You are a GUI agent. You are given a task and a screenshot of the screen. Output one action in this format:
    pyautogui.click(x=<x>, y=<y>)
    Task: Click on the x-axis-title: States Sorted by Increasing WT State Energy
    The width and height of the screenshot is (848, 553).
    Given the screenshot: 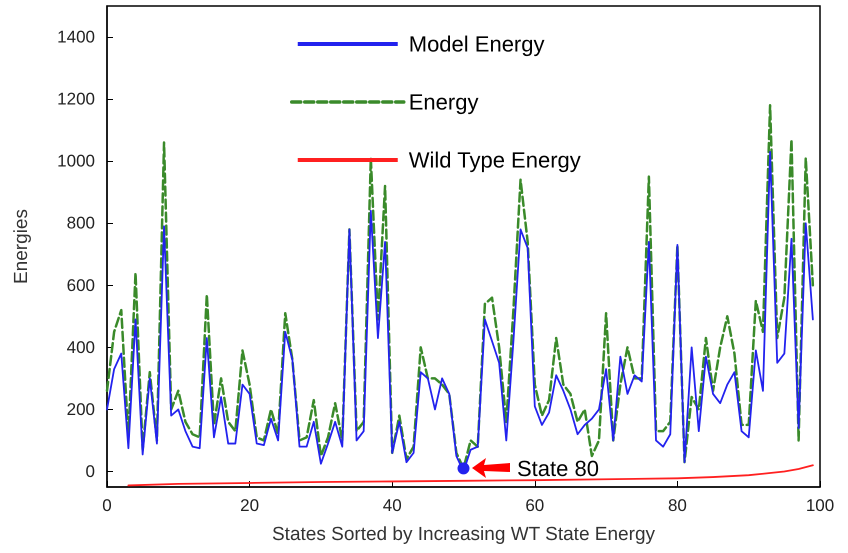 What is the action you would take?
    pyautogui.click(x=464, y=534)
    